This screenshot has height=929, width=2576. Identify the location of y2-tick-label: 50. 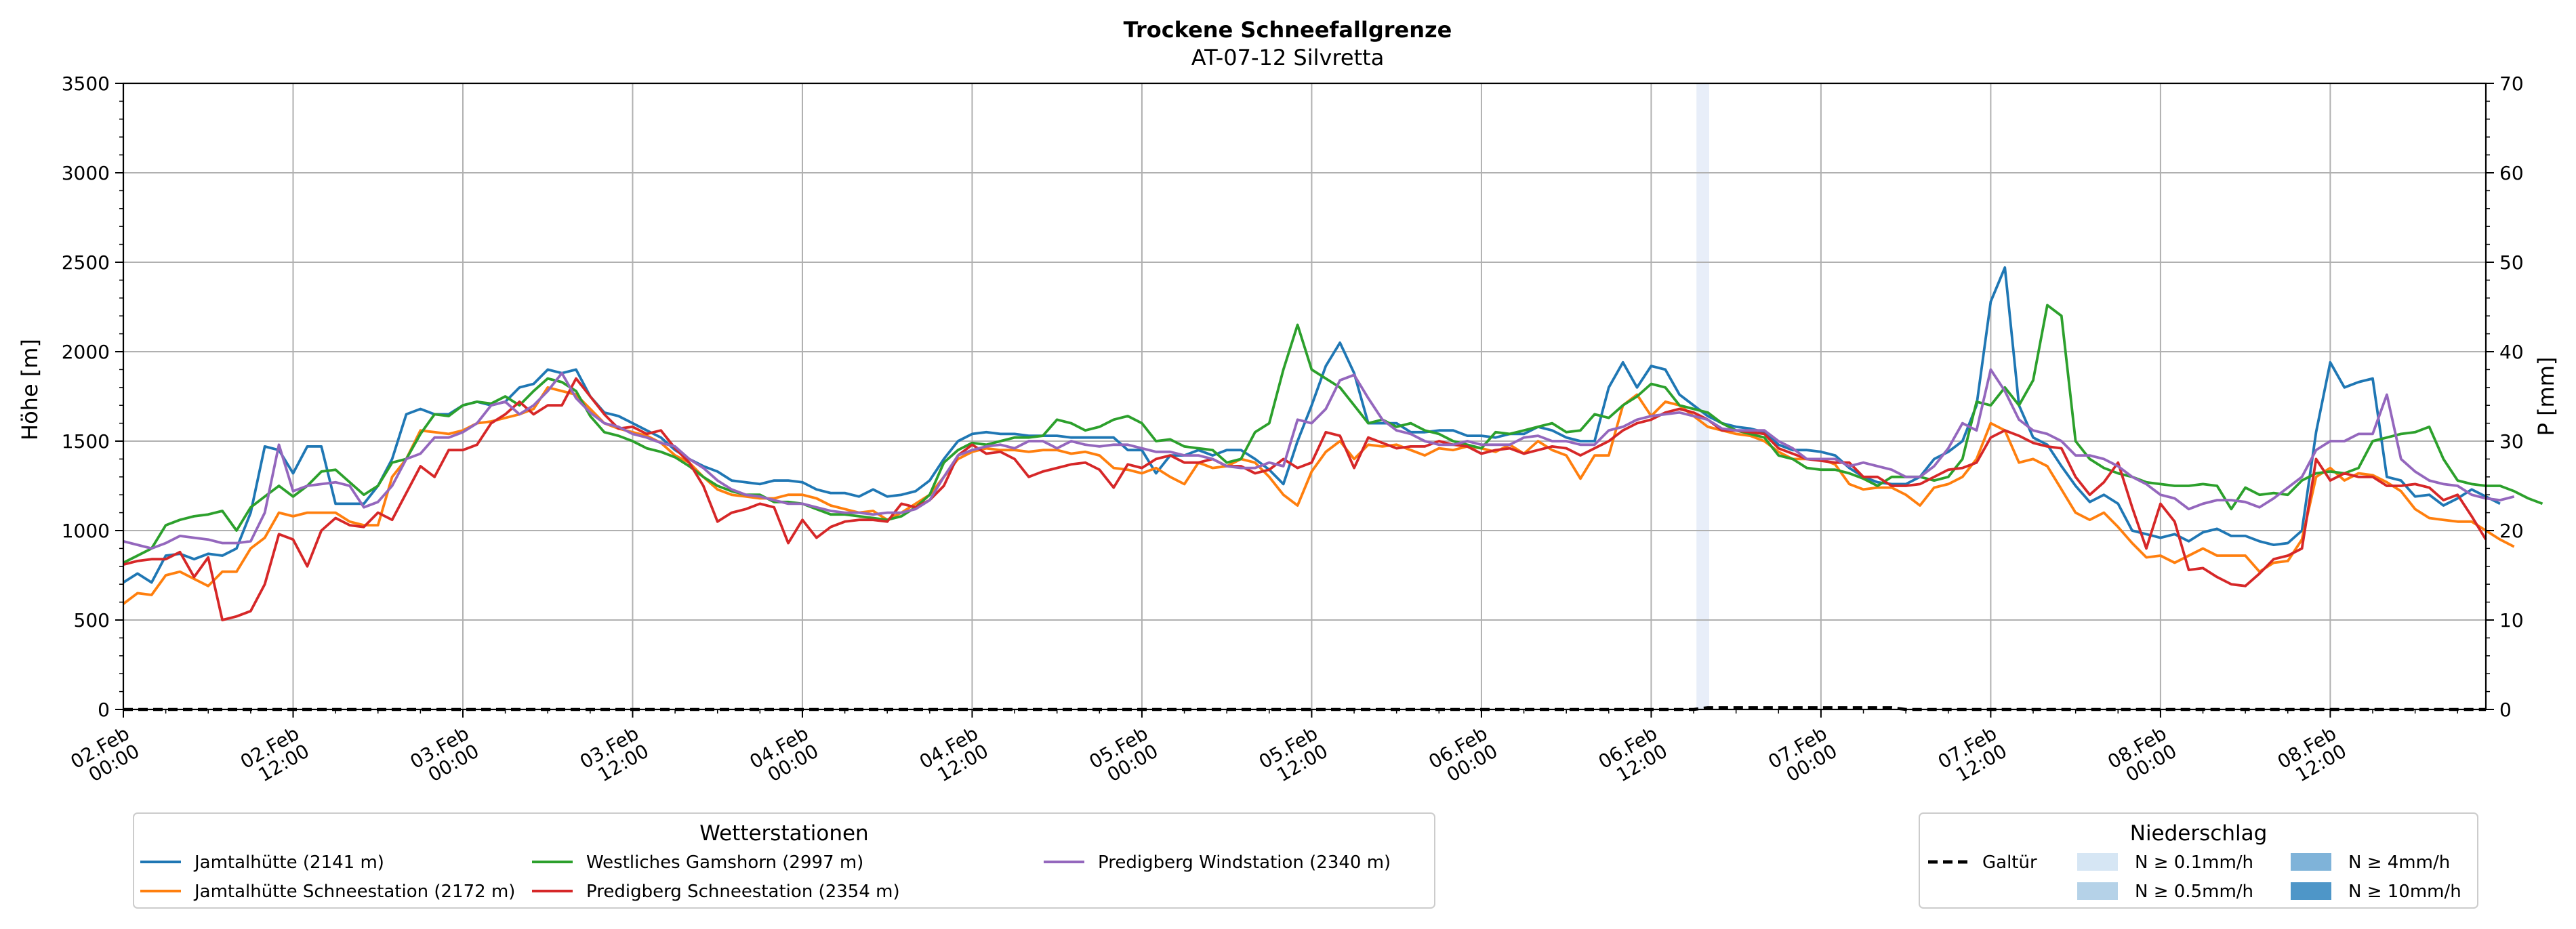
(2511, 262).